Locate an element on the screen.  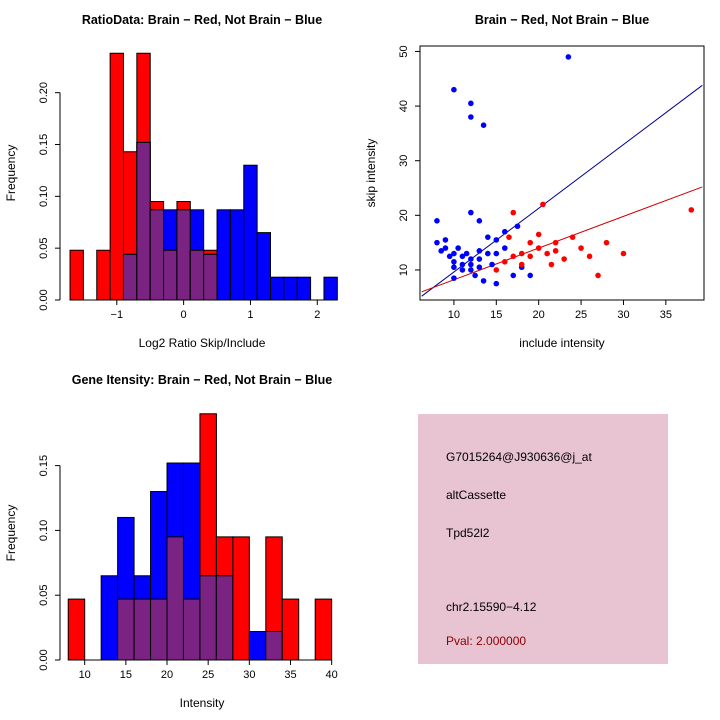
x-tick-label: 1 is located at coordinates (250, 315).